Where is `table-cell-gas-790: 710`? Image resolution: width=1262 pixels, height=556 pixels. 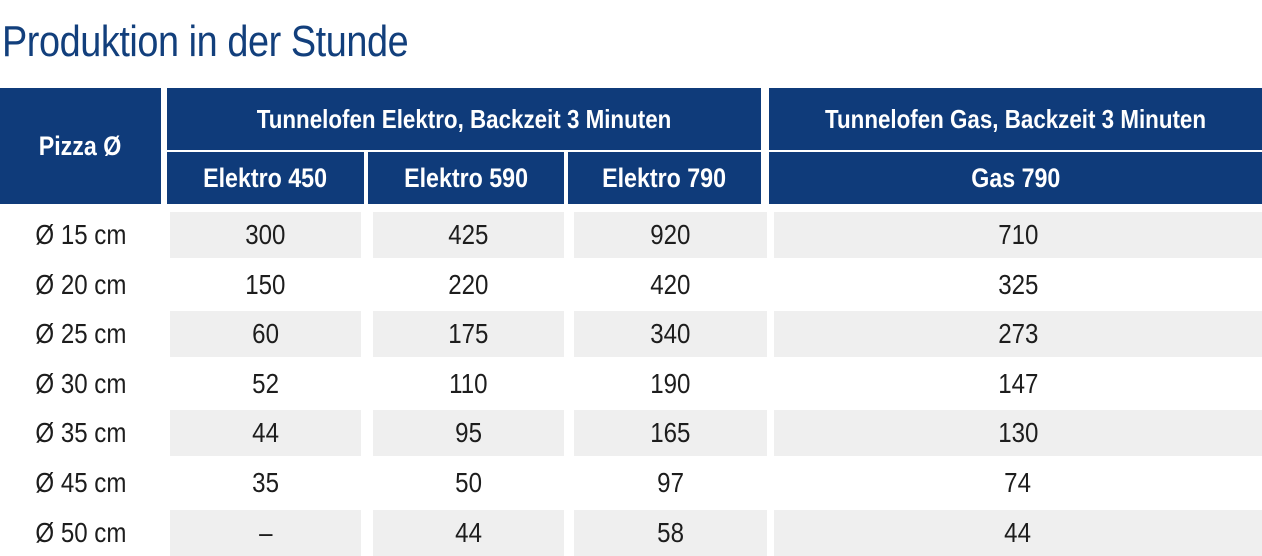 table-cell-gas-790: 710 is located at coordinates (1018, 235).